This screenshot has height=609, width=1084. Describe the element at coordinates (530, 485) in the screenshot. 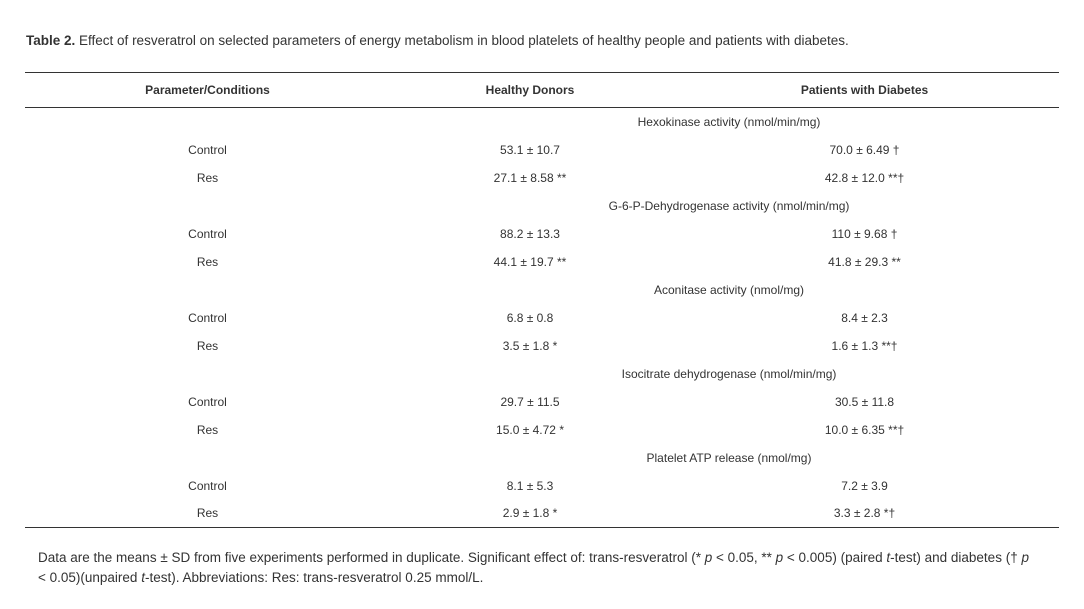

I see `healthy-value-cell: 8.1 ± 5.3` at that location.